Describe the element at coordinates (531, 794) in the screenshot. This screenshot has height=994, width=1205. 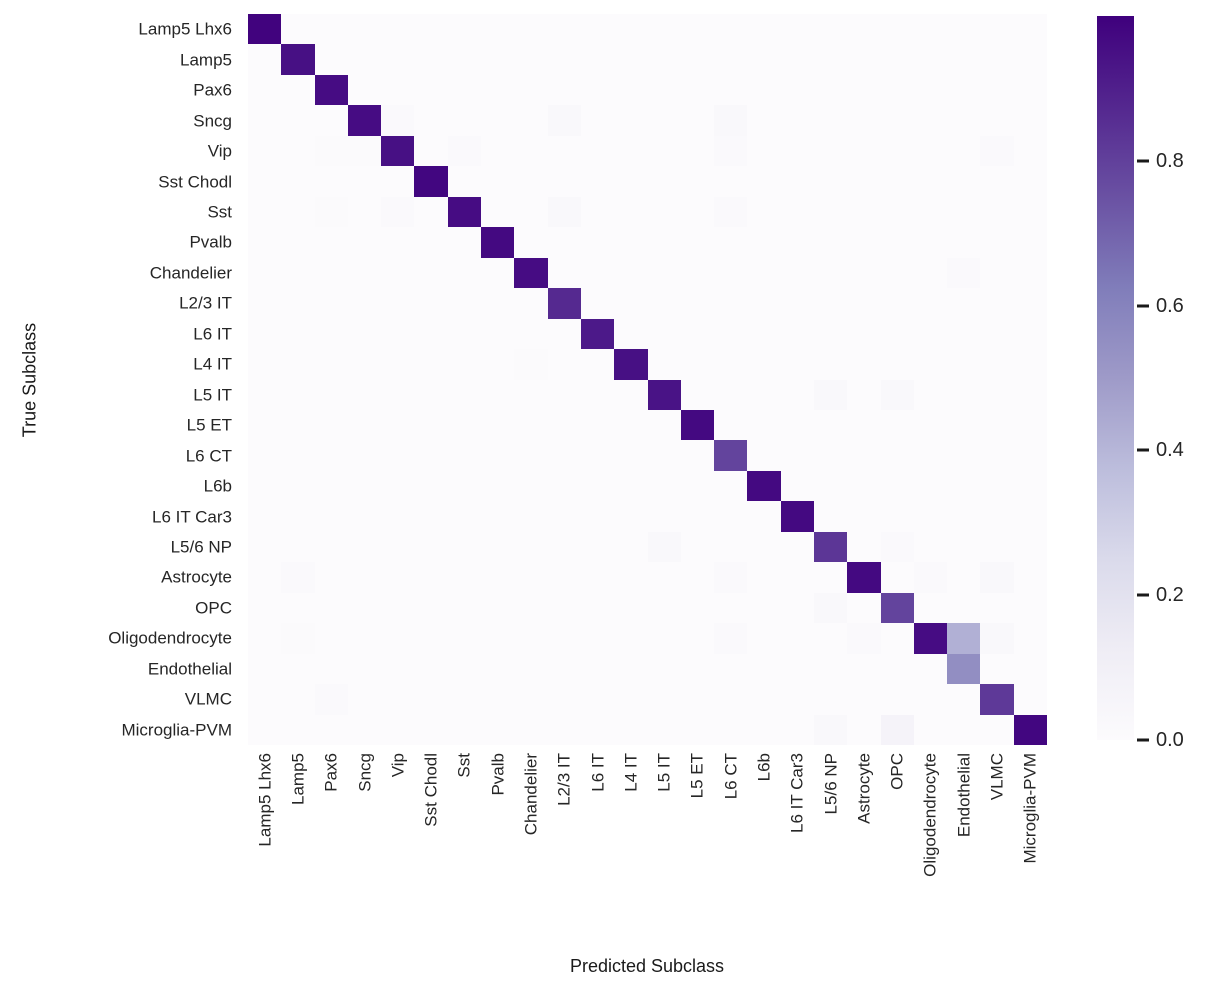
I see `x-tick-label: Chandelier` at that location.